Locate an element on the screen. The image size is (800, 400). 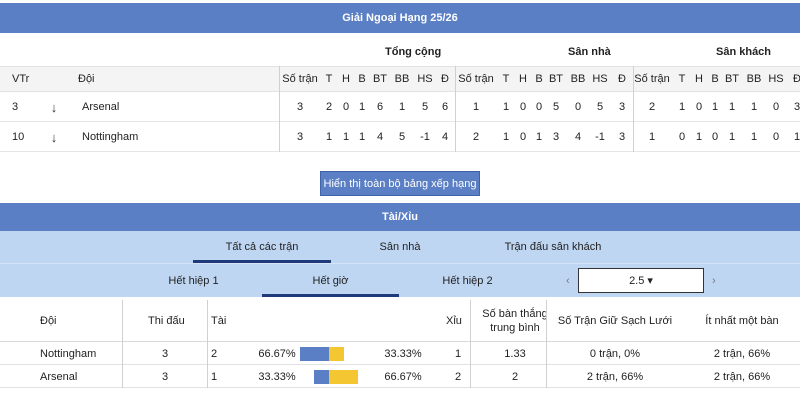
home-ga: 0 is located at coordinates (578, 107).